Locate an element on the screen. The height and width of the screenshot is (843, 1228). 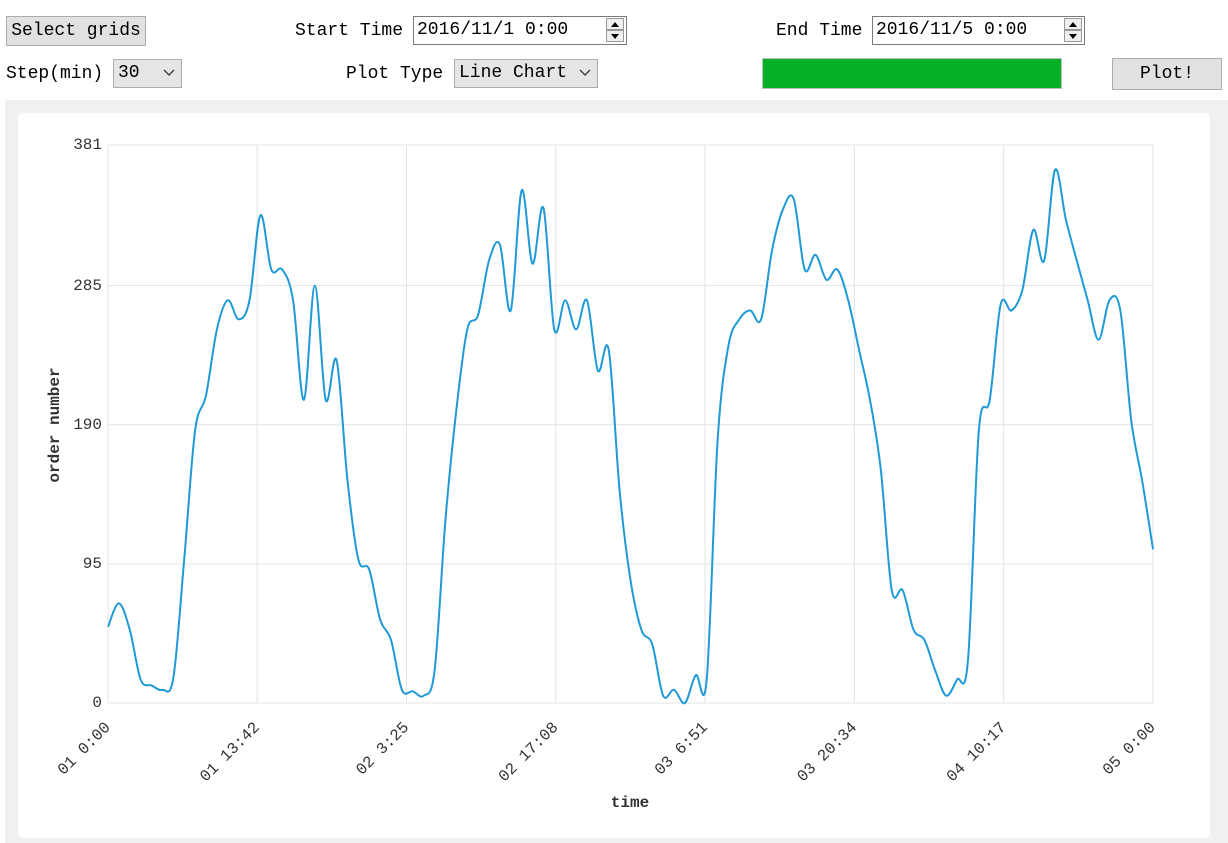
progress-bar is located at coordinates (912, 73).